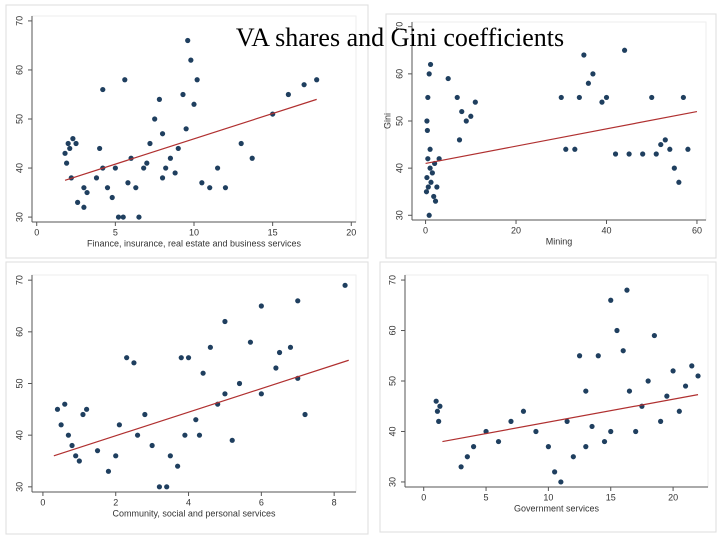 This screenshot has height=540, width=720. I want to click on x-tick-label: 6, so click(261, 502).